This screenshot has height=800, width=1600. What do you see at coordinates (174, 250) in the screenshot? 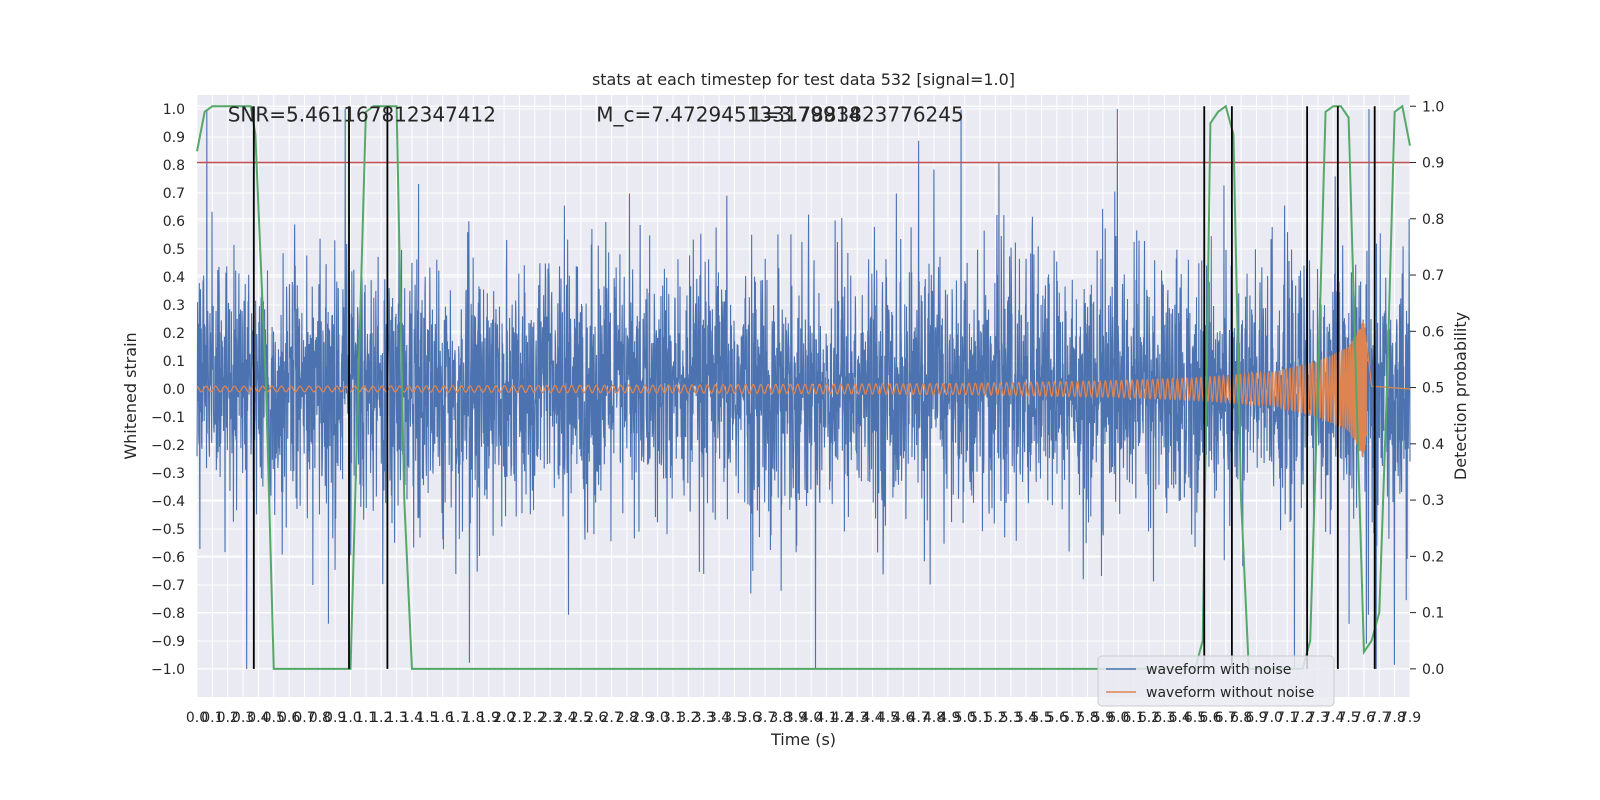
I see `y-tick-label: 0.5` at bounding box center [174, 250].